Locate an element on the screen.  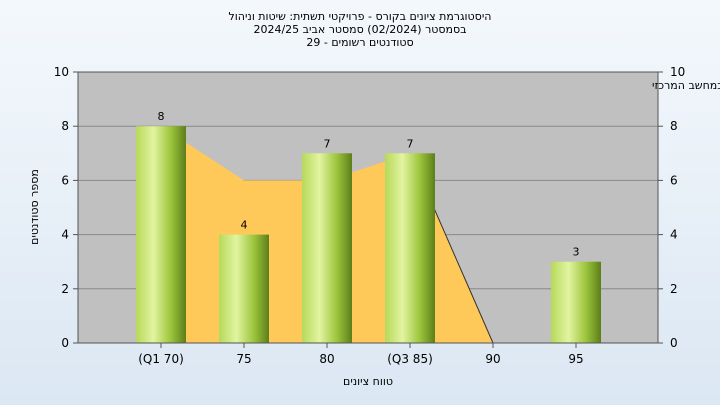
y-tick-left-10: 10 is located at coordinates (61, 72).